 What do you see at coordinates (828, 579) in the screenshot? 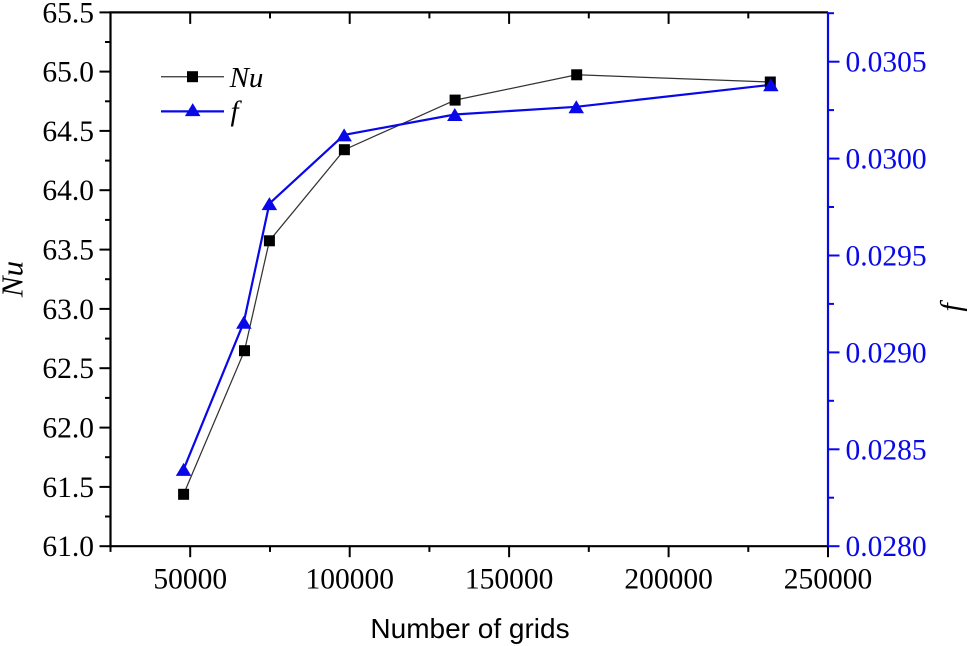
I see `svg-text: 250000` at bounding box center [828, 579].